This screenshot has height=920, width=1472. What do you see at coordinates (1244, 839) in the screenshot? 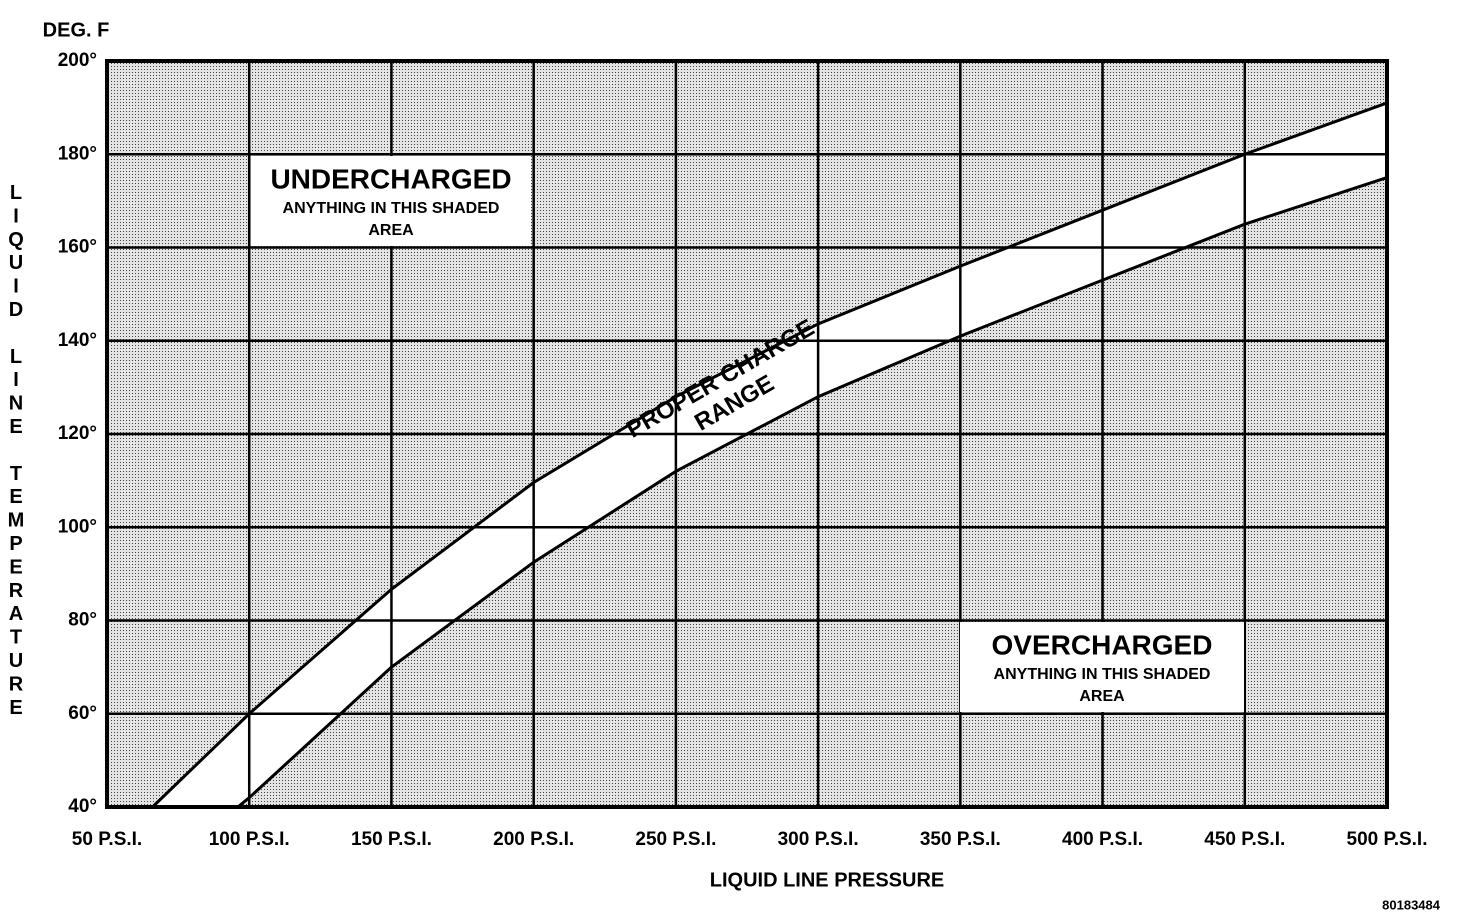
I see `x-tick-label: 450 P.S.I.` at bounding box center [1244, 839].